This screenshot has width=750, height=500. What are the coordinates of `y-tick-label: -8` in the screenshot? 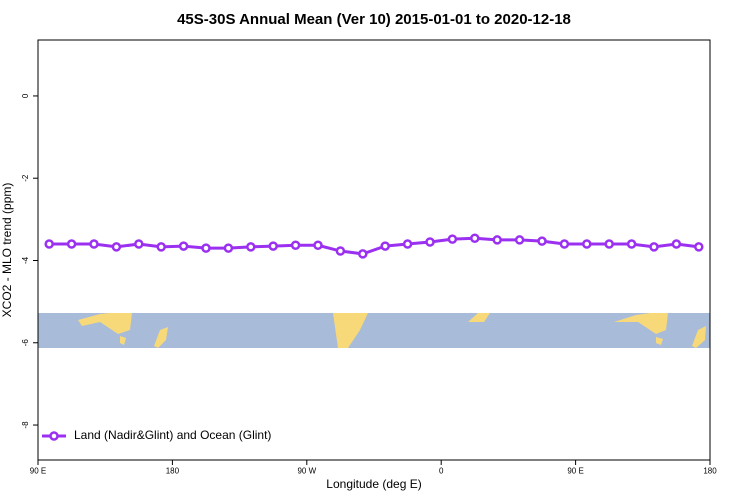 It's located at (25, 425).